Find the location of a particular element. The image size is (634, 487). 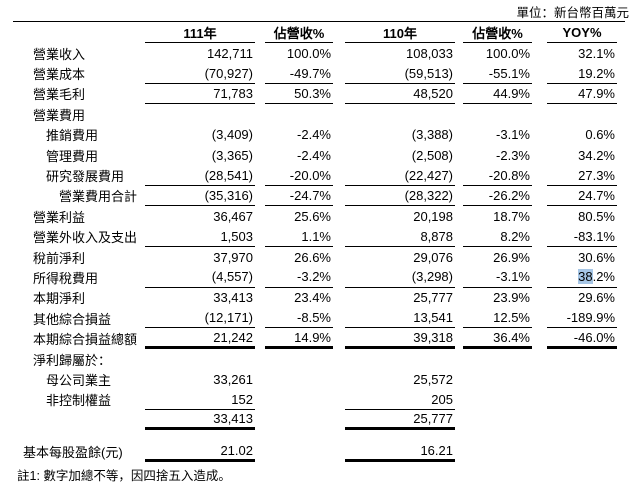

cell-yoy: 80.5% is located at coordinates (596, 216).